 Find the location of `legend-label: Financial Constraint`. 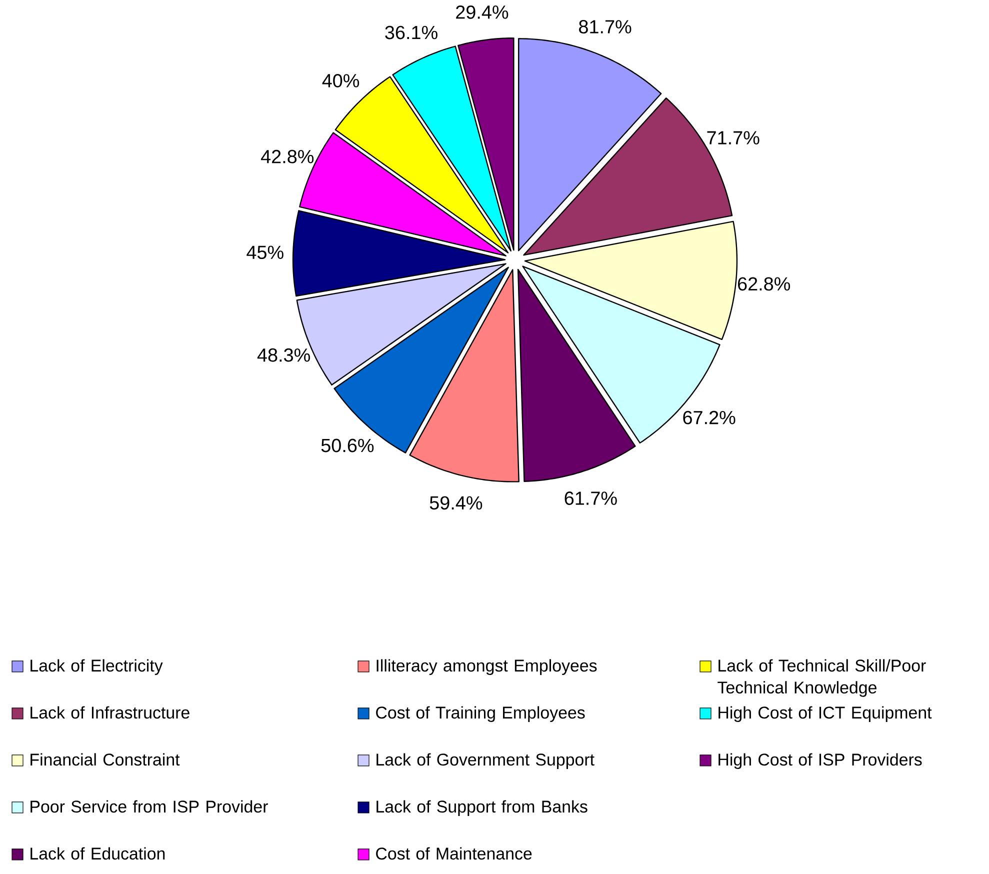

legend-label: Financial Constraint is located at coordinates (105, 759).